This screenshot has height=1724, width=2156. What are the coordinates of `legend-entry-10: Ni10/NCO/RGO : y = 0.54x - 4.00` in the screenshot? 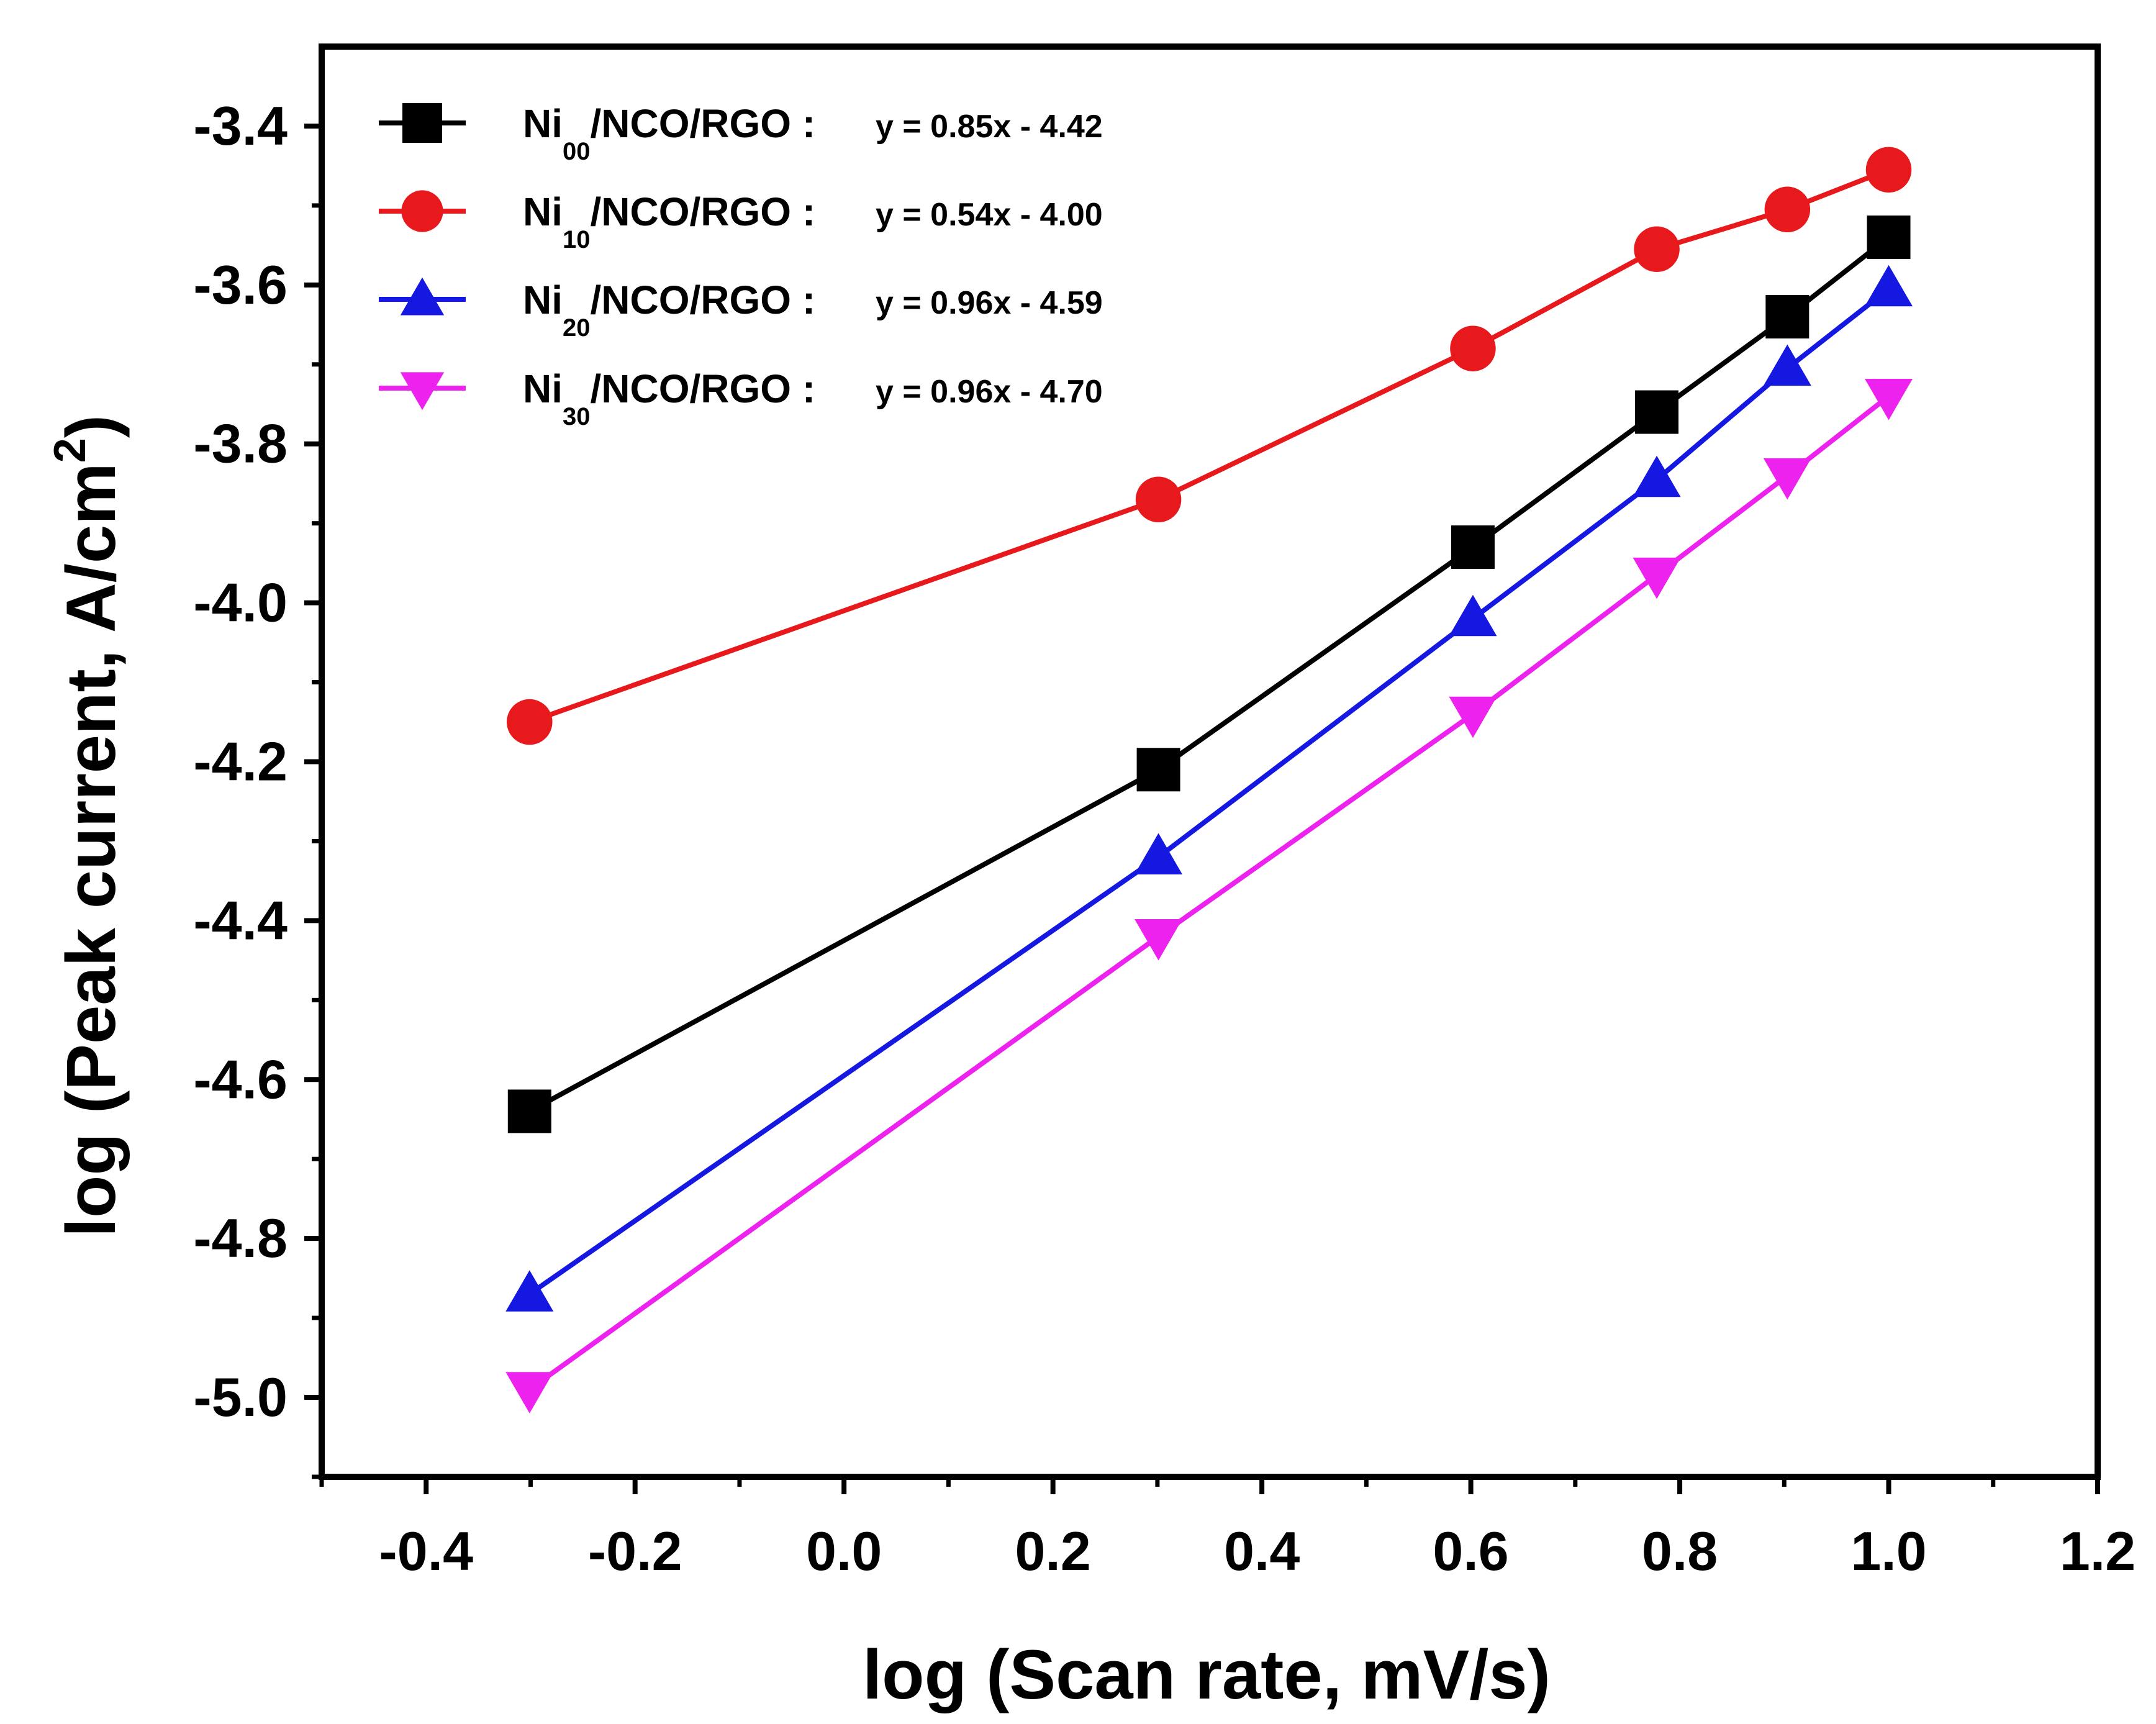 It's located at (741, 221).